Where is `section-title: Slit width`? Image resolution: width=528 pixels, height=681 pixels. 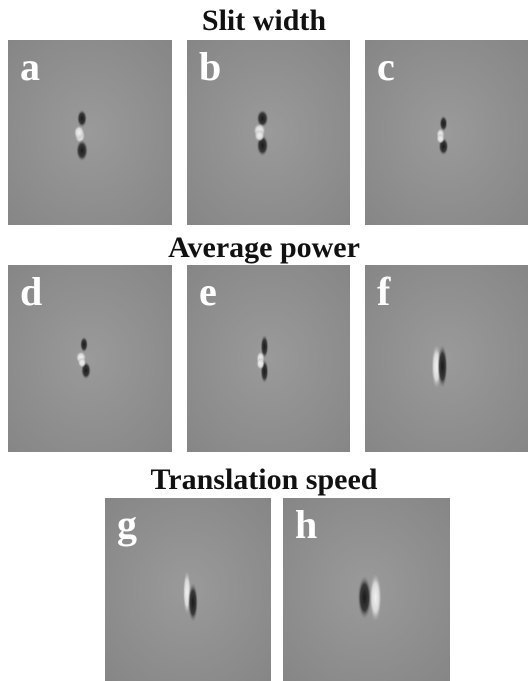 section-title: Slit width is located at coordinates (264, 20).